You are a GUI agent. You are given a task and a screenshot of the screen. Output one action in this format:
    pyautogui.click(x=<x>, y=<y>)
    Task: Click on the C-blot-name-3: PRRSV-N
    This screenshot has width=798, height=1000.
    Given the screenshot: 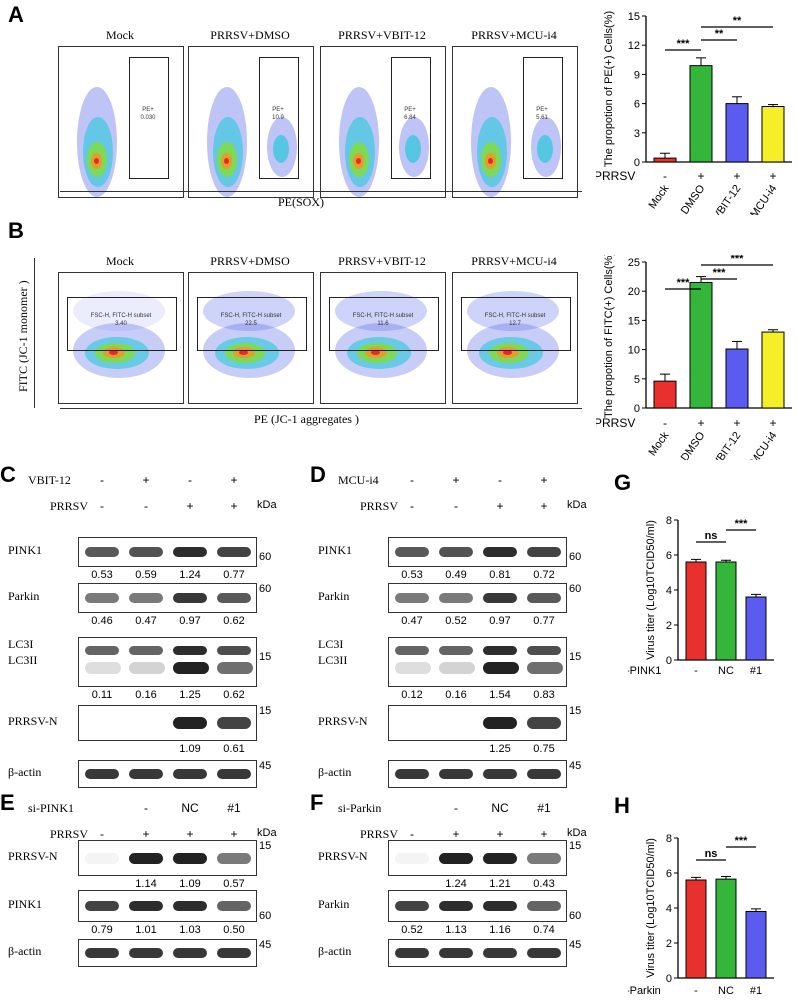 What is the action you would take?
    pyautogui.click(x=33, y=721)
    